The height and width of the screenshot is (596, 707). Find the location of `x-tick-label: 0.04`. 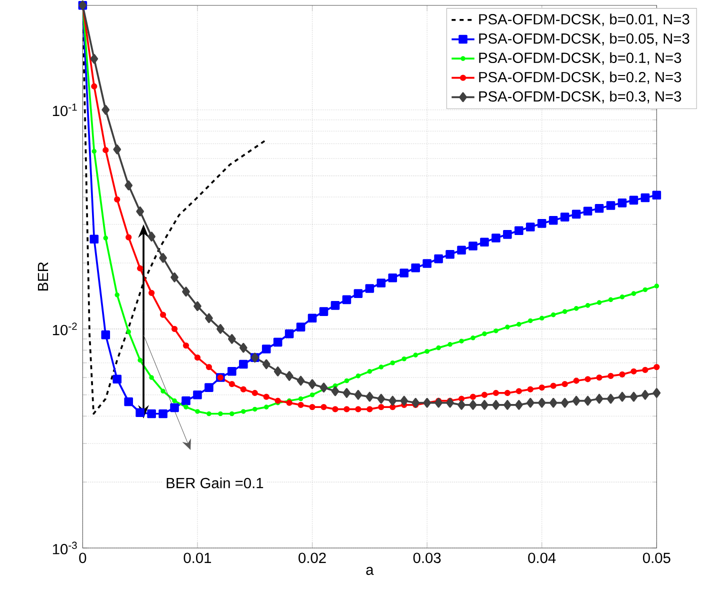

x-tick-label: 0.04 is located at coordinates (542, 558).